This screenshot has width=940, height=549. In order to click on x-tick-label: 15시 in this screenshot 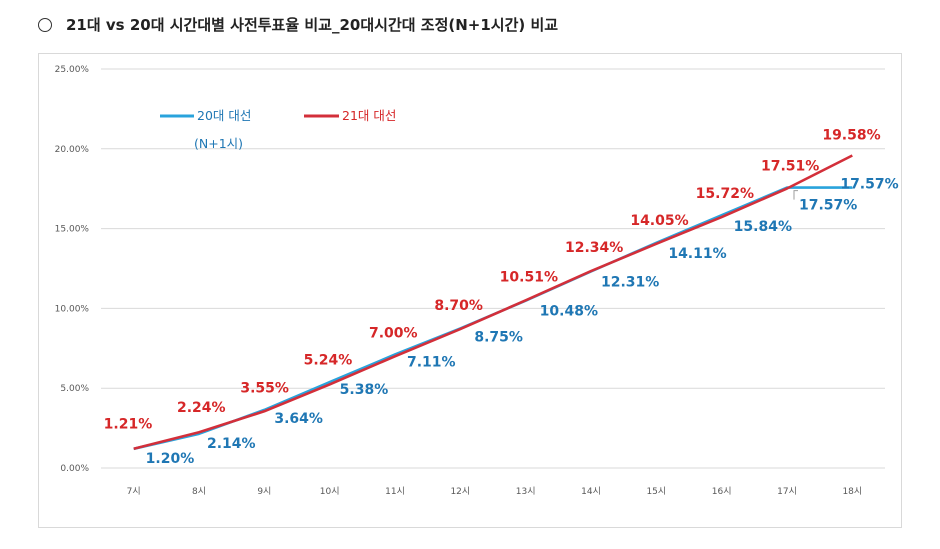, I will do `click(656, 491)`.